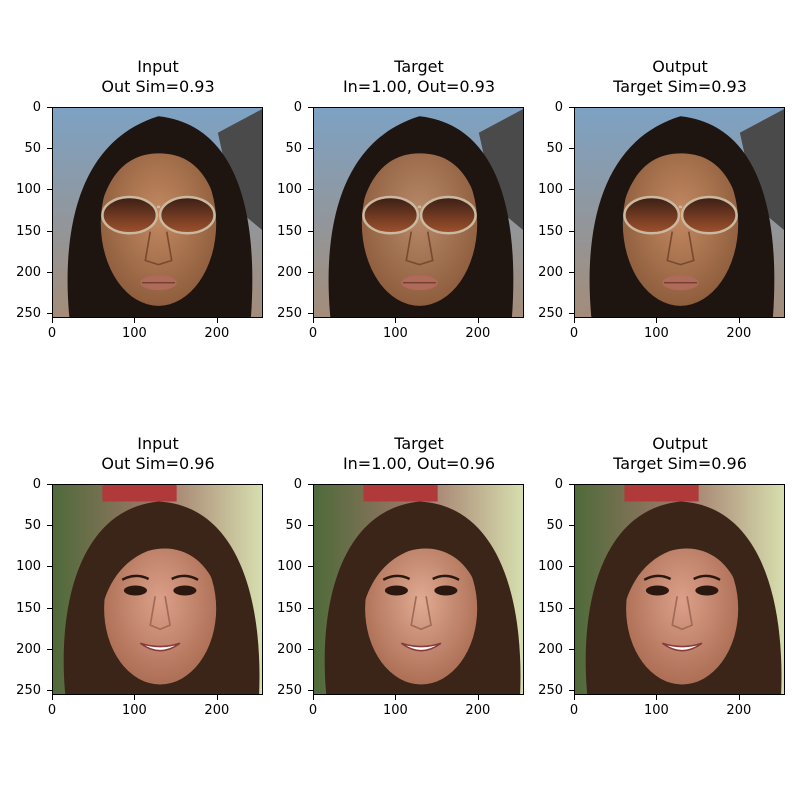  What do you see at coordinates (675, 77) in the screenshot?
I see `panel-title: Output Target Sim=0.93` at bounding box center [675, 77].